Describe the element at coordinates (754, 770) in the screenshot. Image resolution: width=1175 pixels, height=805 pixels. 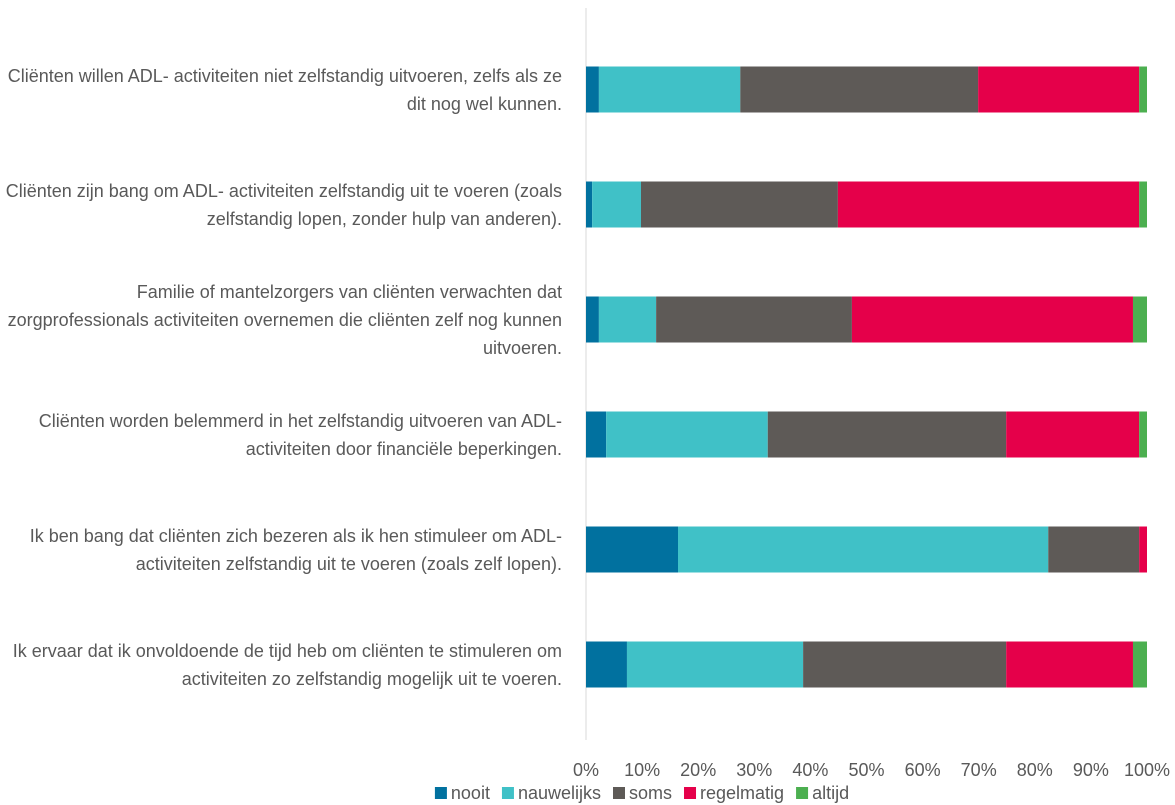
I see `x-tick-label: 30%` at that location.